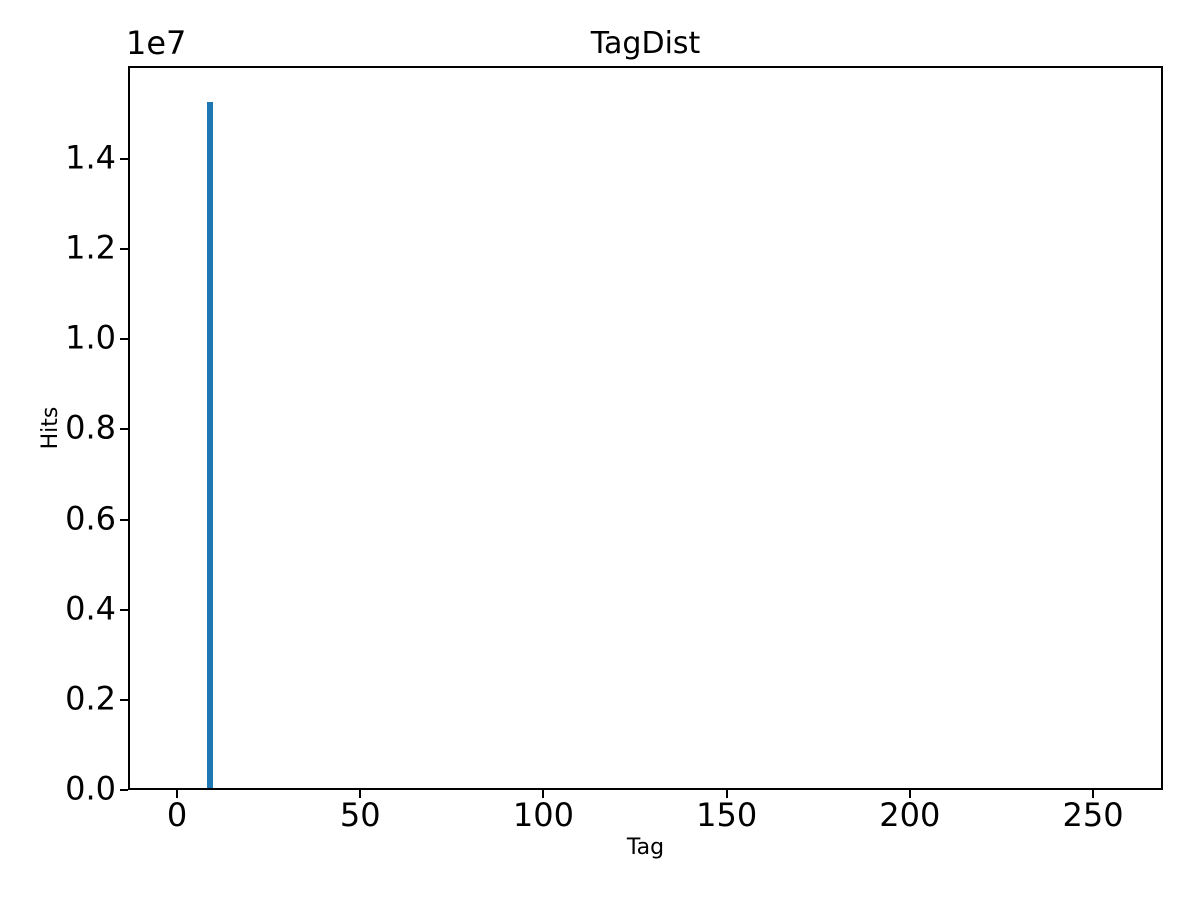 The image size is (1200, 900). What do you see at coordinates (90, 247) in the screenshot?
I see `y-tick-label: 1.2` at bounding box center [90, 247].